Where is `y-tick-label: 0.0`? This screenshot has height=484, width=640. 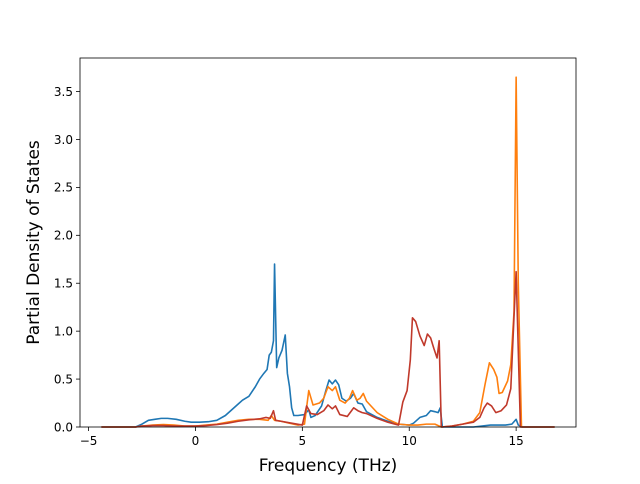
y-tick-label: 0.0 is located at coordinates (63, 427).